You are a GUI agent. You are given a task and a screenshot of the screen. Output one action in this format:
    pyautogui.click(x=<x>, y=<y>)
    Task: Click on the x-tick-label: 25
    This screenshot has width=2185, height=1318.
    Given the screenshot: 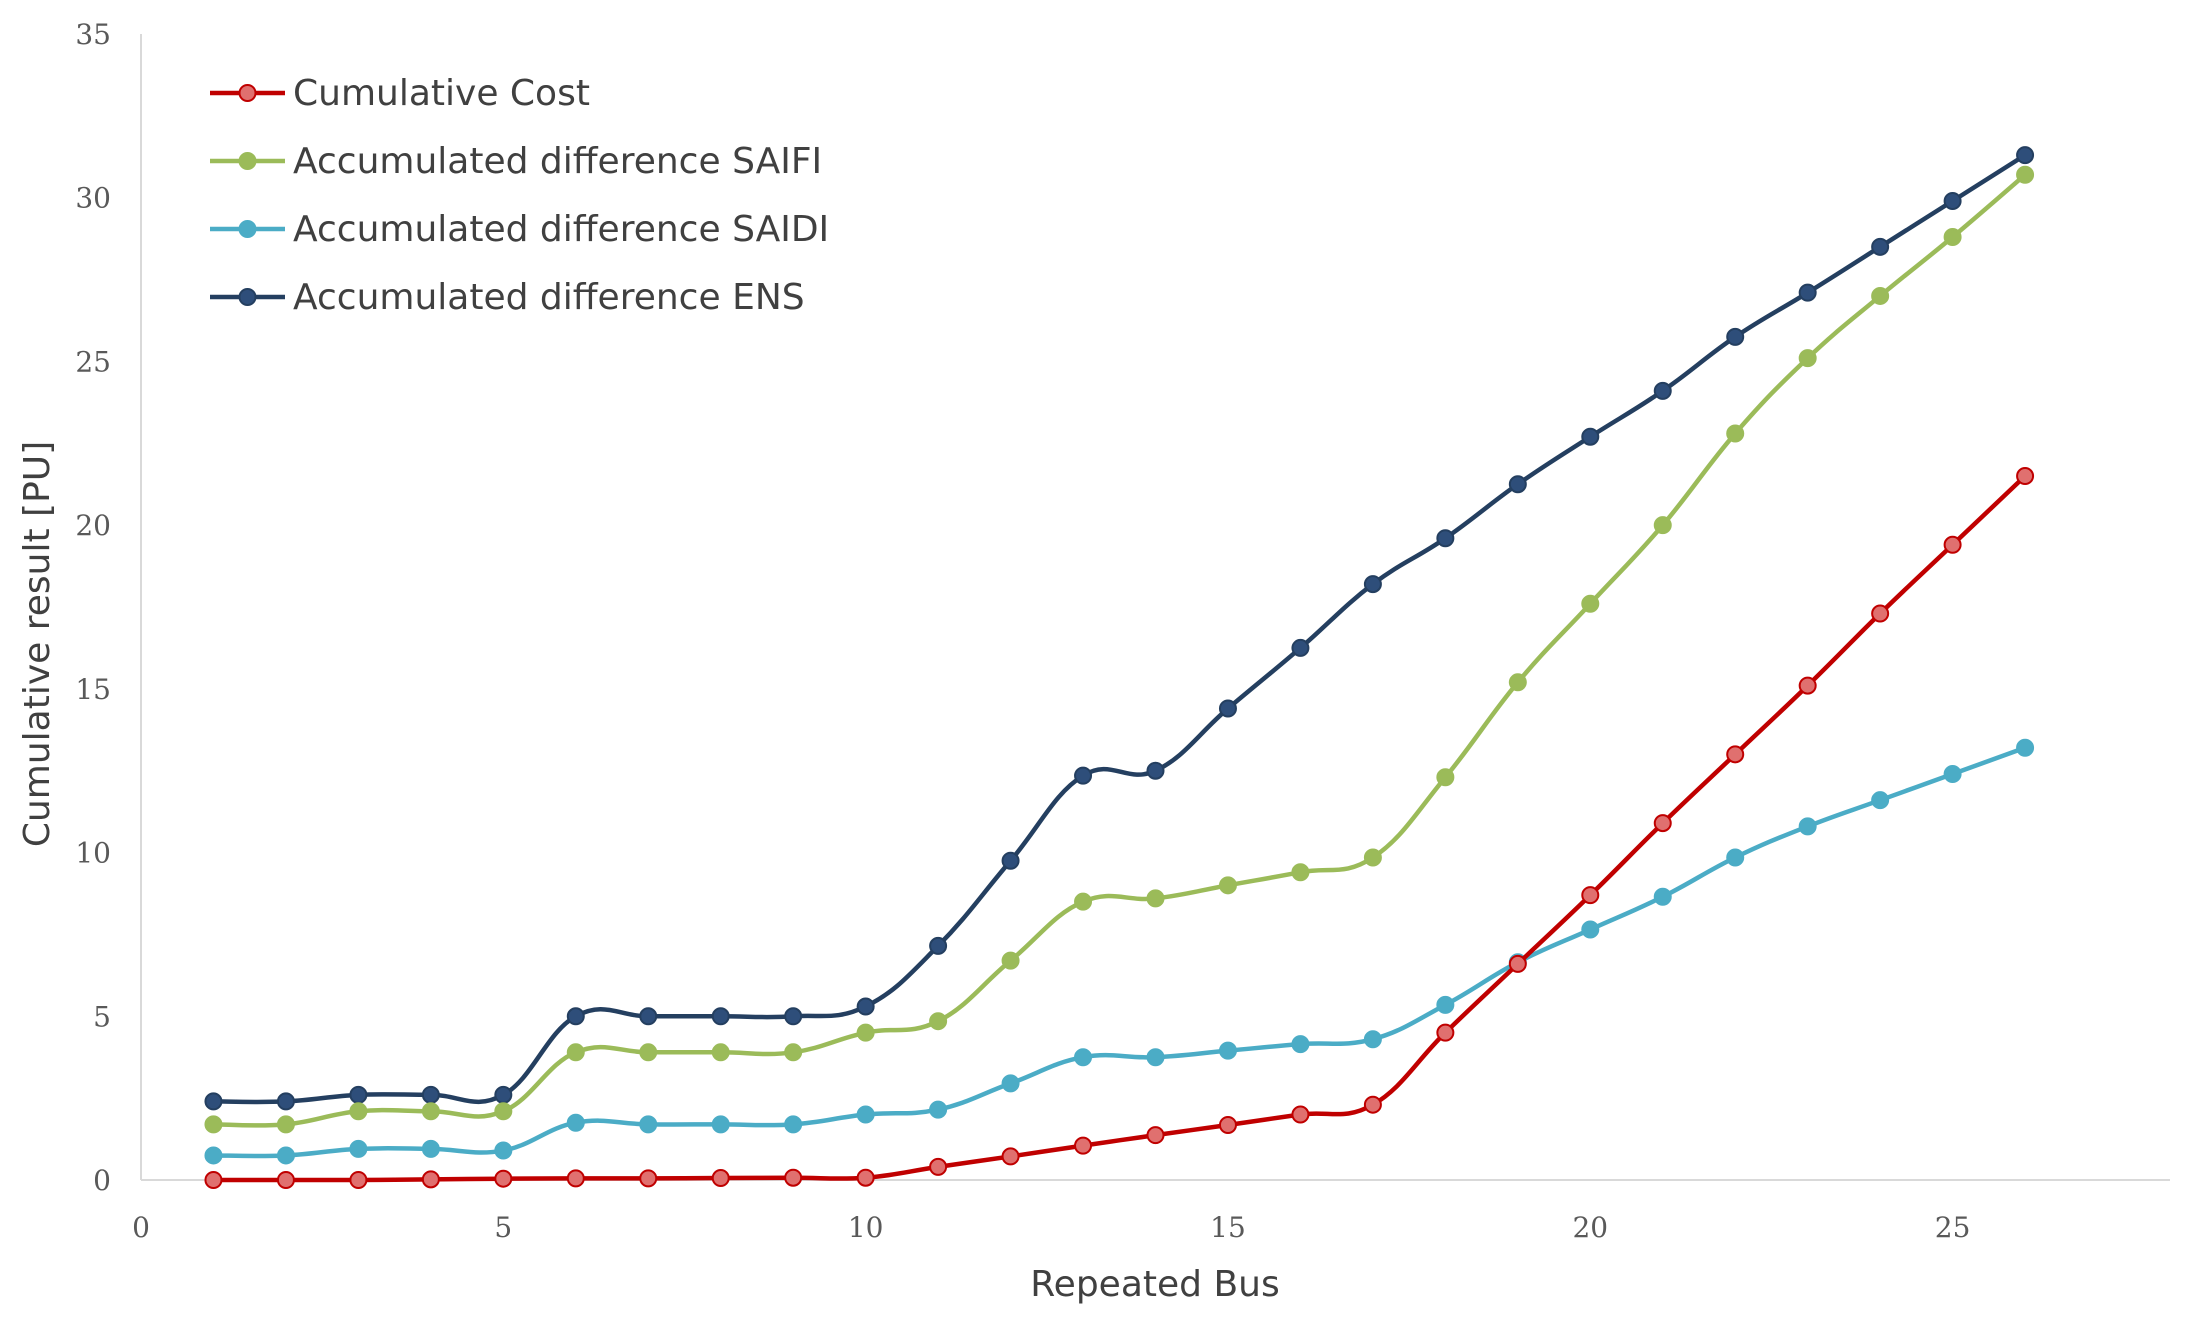 What is the action you would take?
    pyautogui.click(x=1953, y=1227)
    